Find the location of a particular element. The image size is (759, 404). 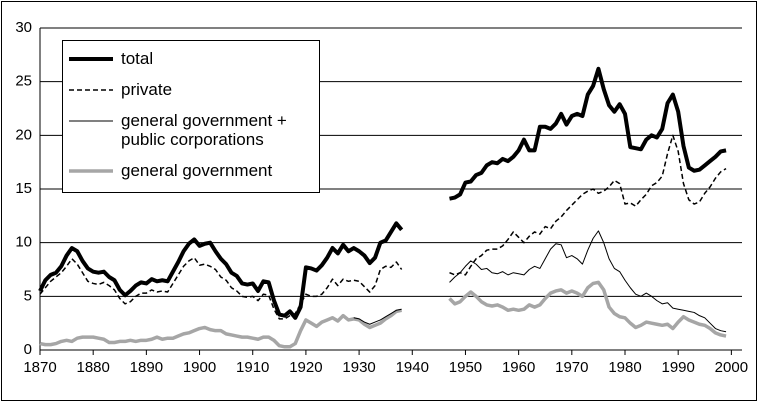

x-tick-label: 1980 is located at coordinates (624, 367).